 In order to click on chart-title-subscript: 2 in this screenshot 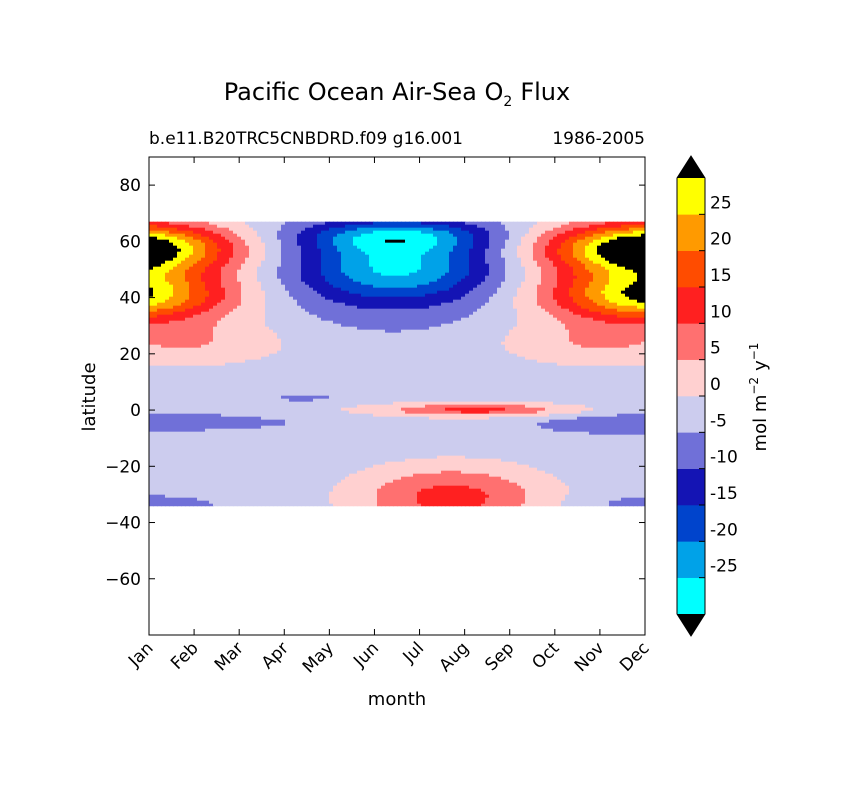, I will do `click(507, 102)`.